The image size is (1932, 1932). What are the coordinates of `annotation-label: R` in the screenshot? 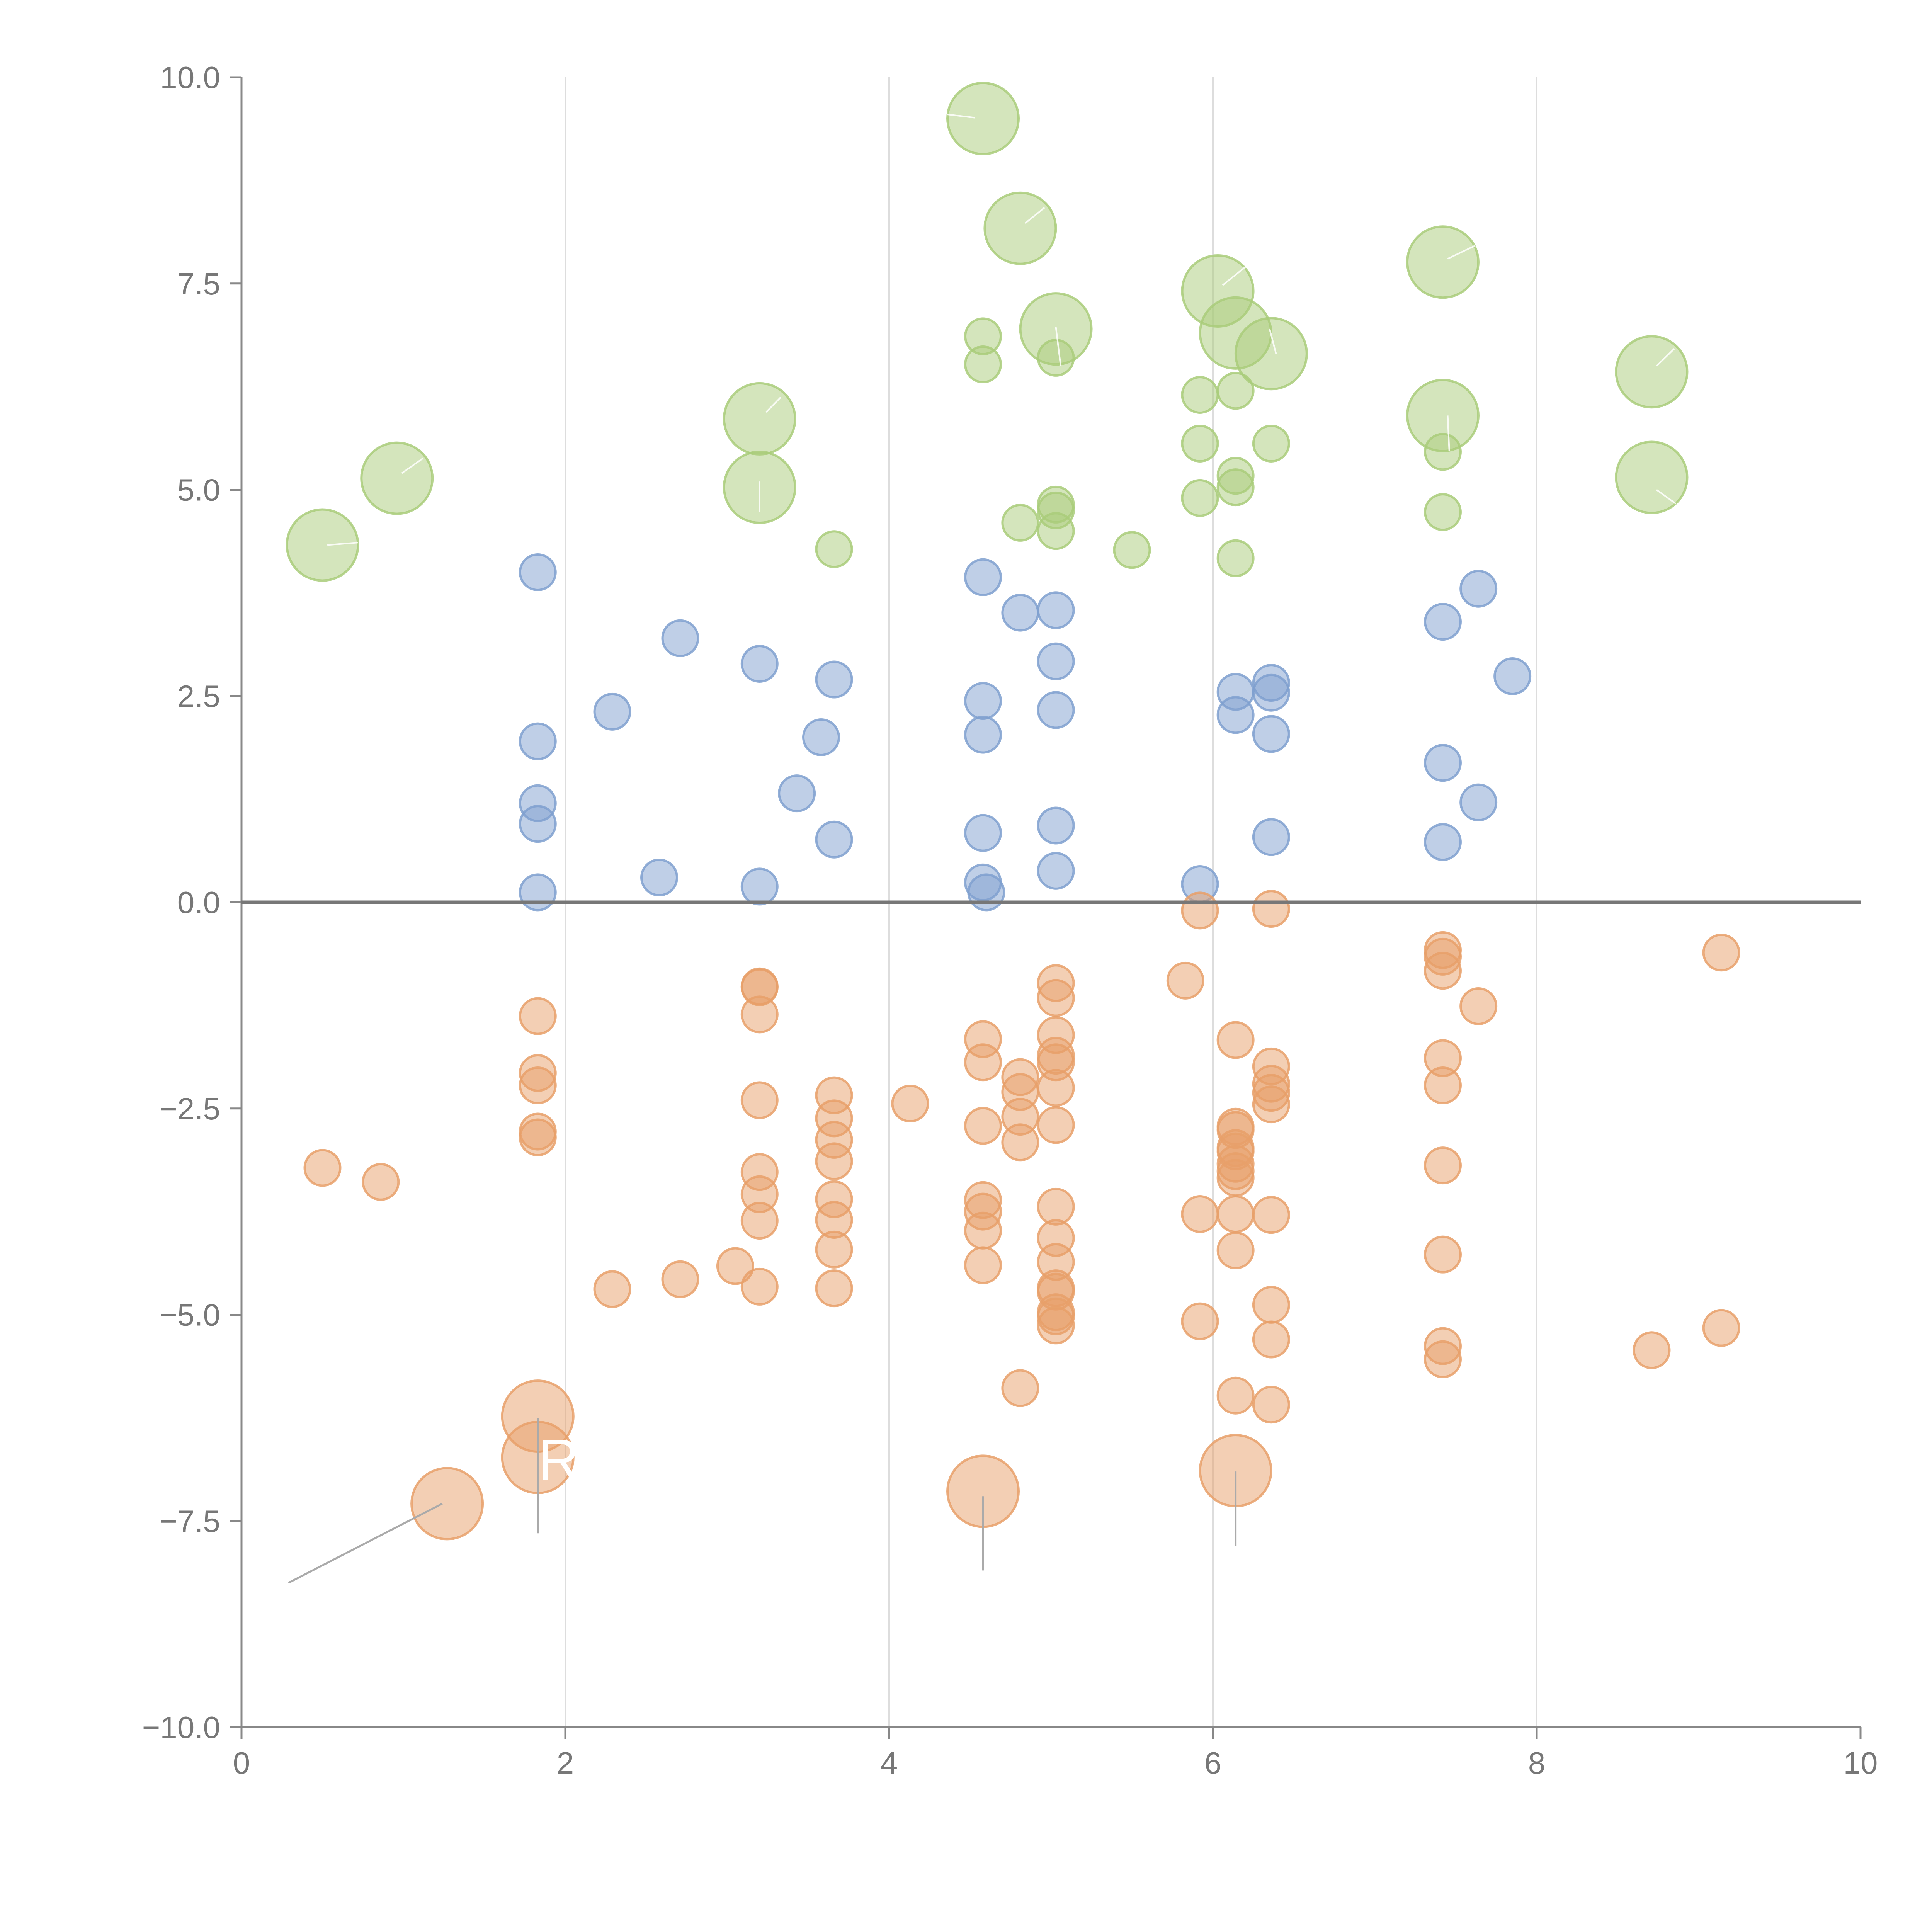 It's located at (559, 1460).